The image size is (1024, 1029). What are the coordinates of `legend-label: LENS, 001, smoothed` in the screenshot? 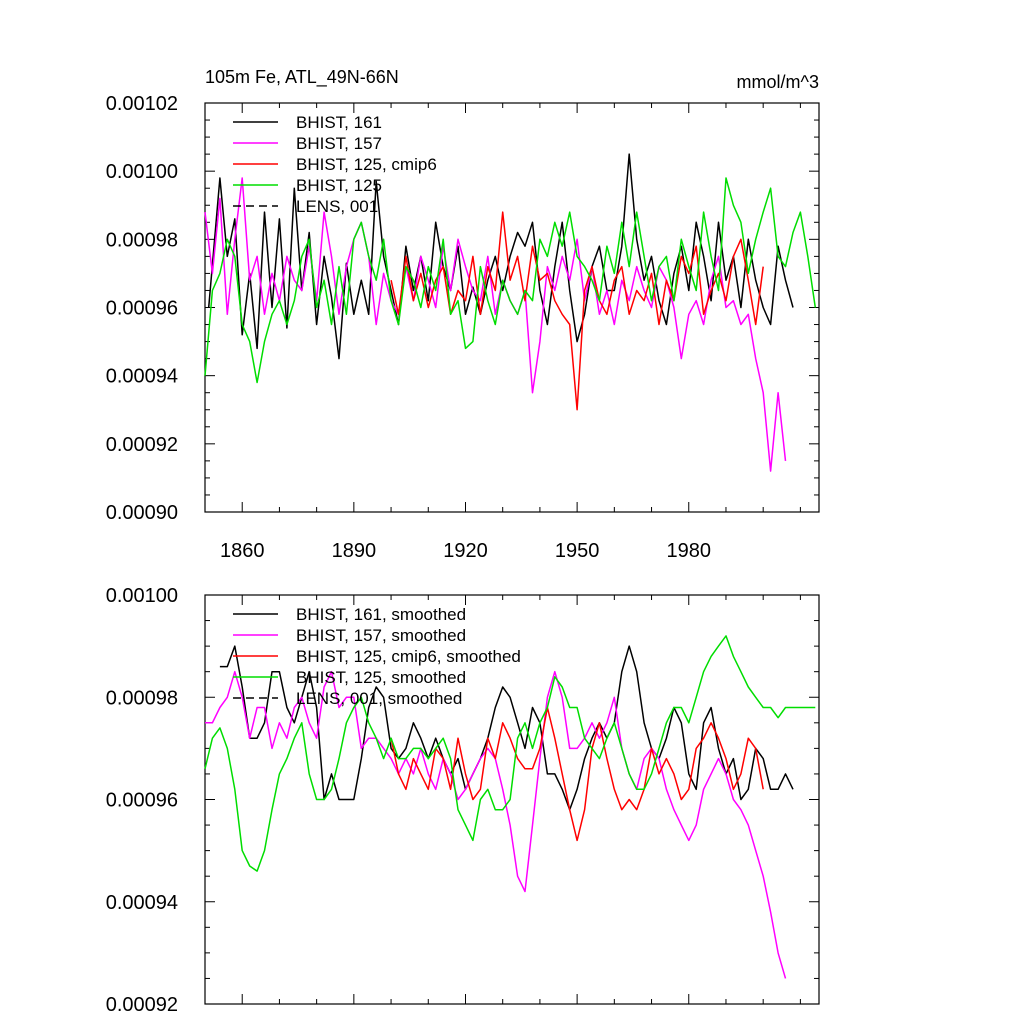 It's located at (379, 698).